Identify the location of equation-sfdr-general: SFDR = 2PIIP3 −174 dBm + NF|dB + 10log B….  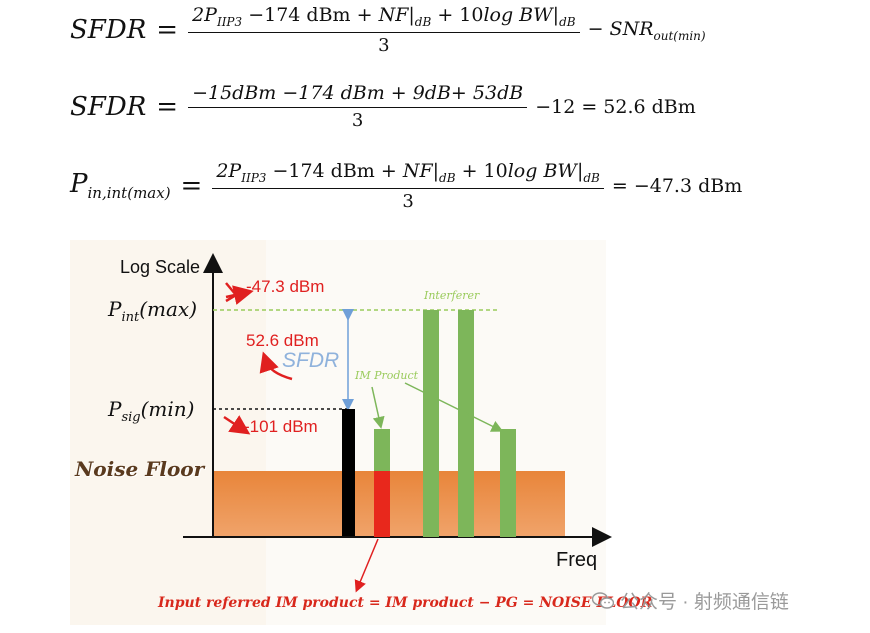
(388, 30).